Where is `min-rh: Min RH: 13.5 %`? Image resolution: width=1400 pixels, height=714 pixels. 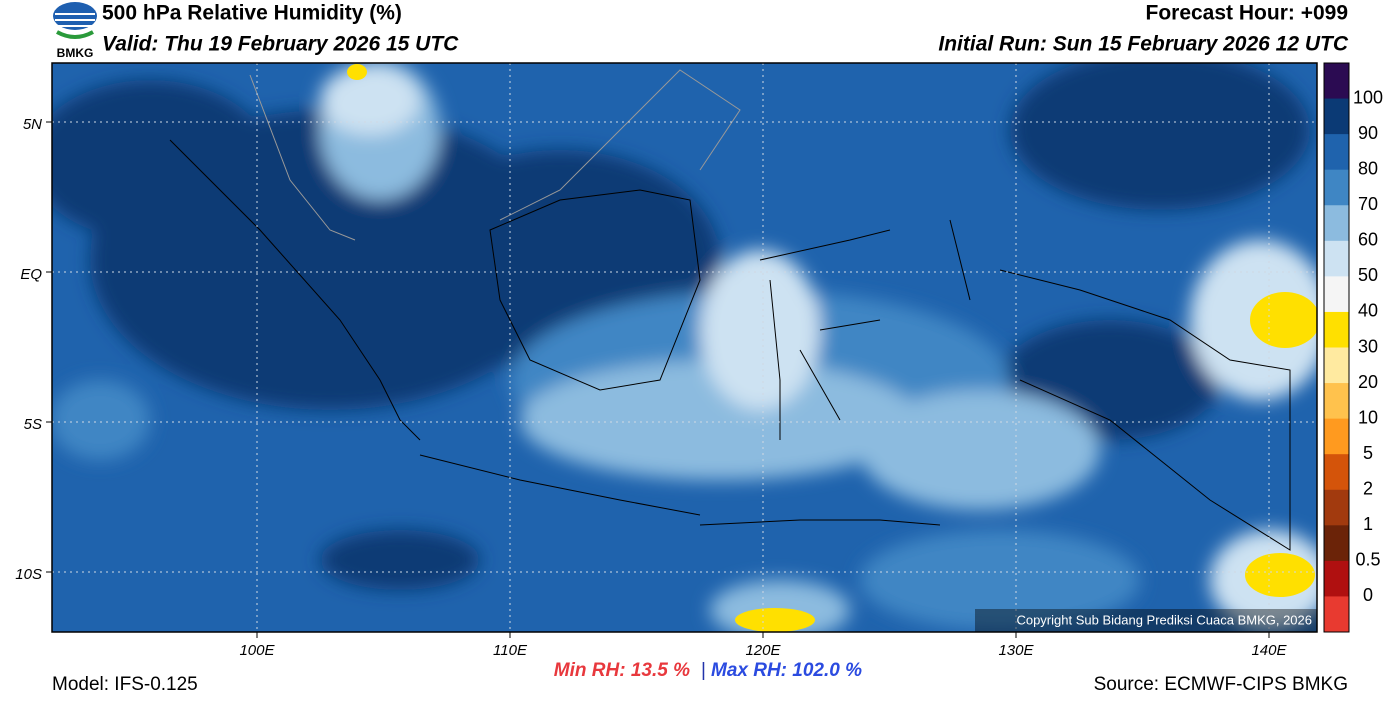
min-rh: Min RH: 13.5 % is located at coordinates (622, 670).